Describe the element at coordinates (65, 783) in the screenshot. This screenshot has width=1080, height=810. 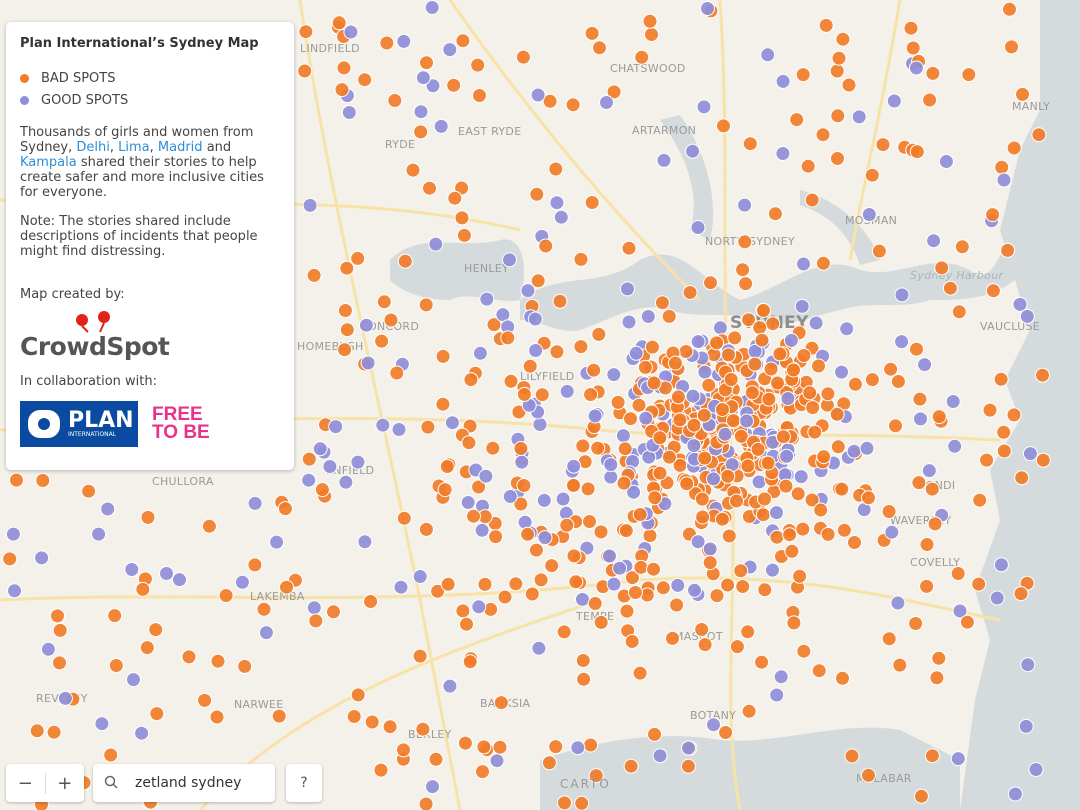
I see `zoom-in: +` at that location.